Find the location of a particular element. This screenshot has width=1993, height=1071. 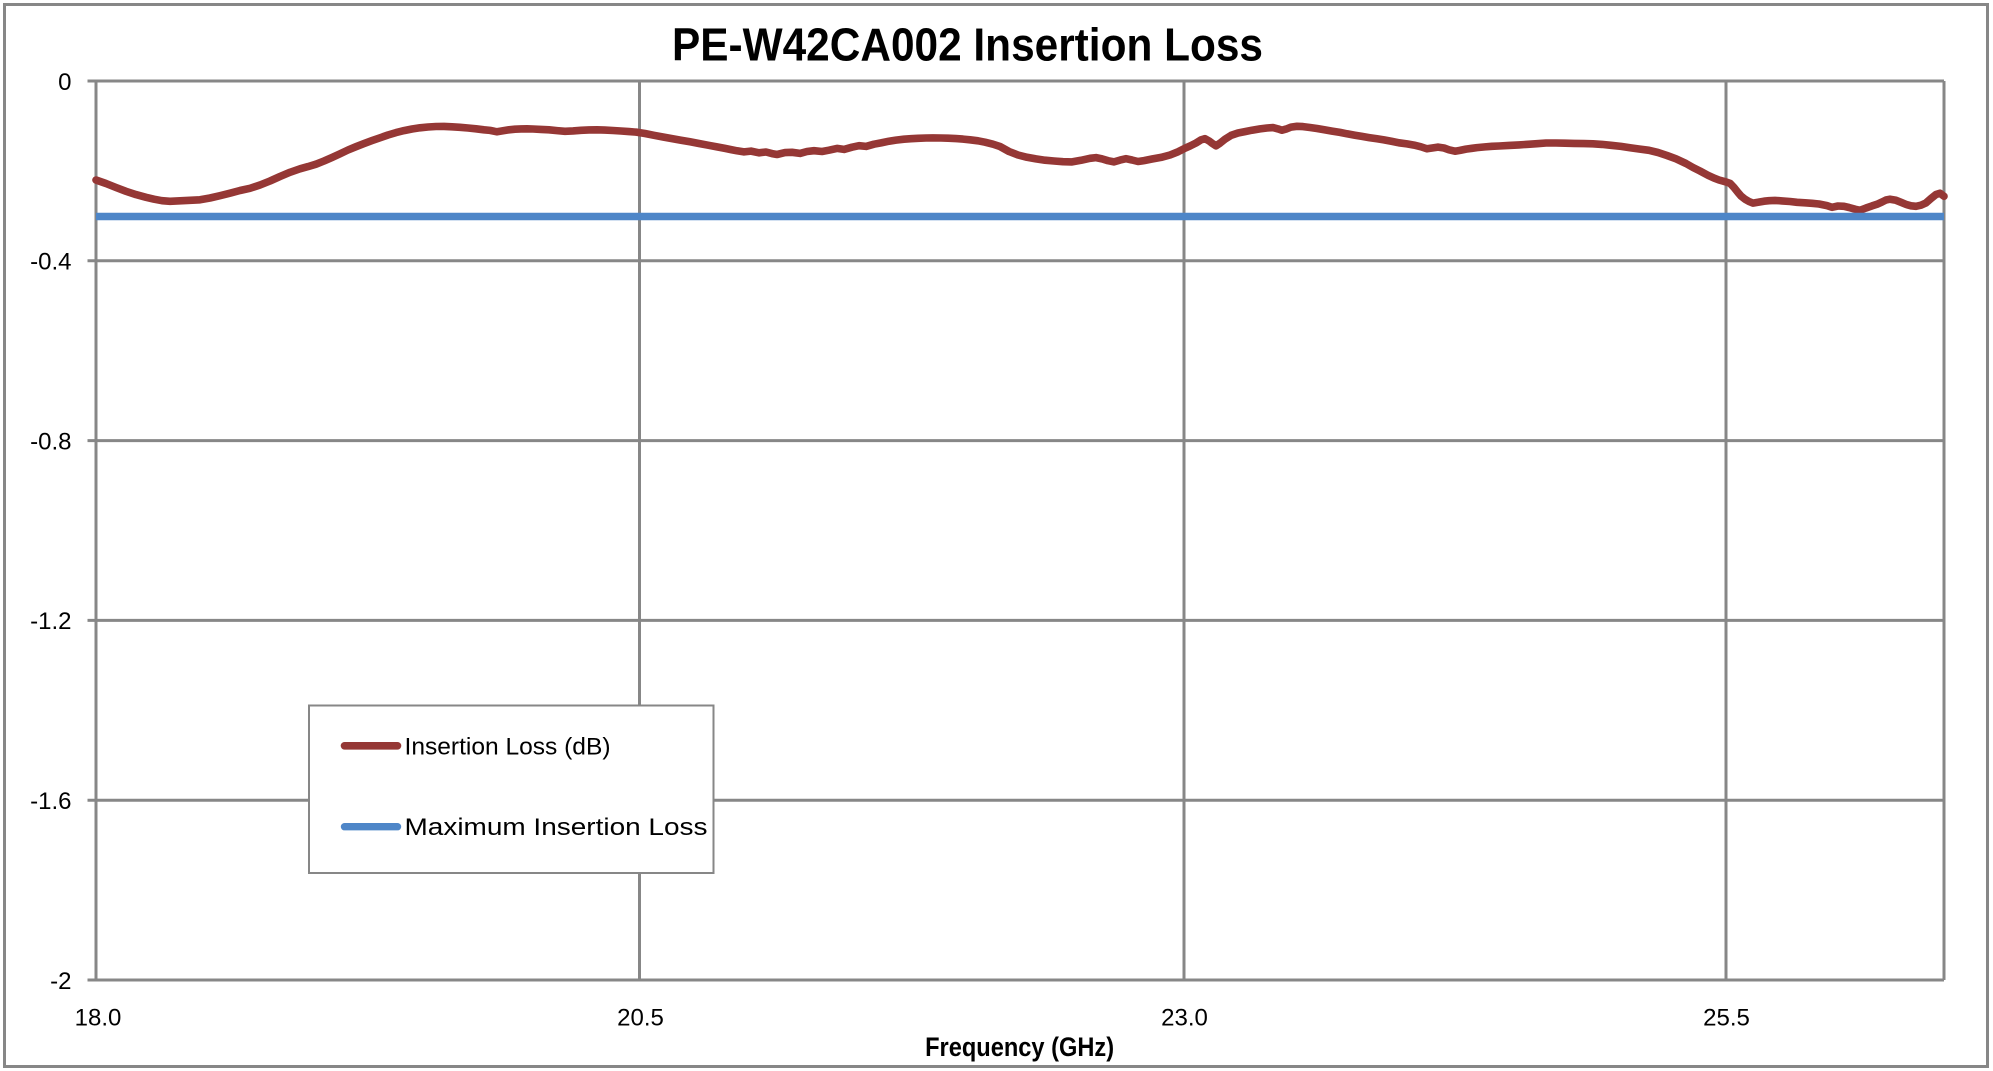

svg-text: -0.8 is located at coordinates (50, 441).